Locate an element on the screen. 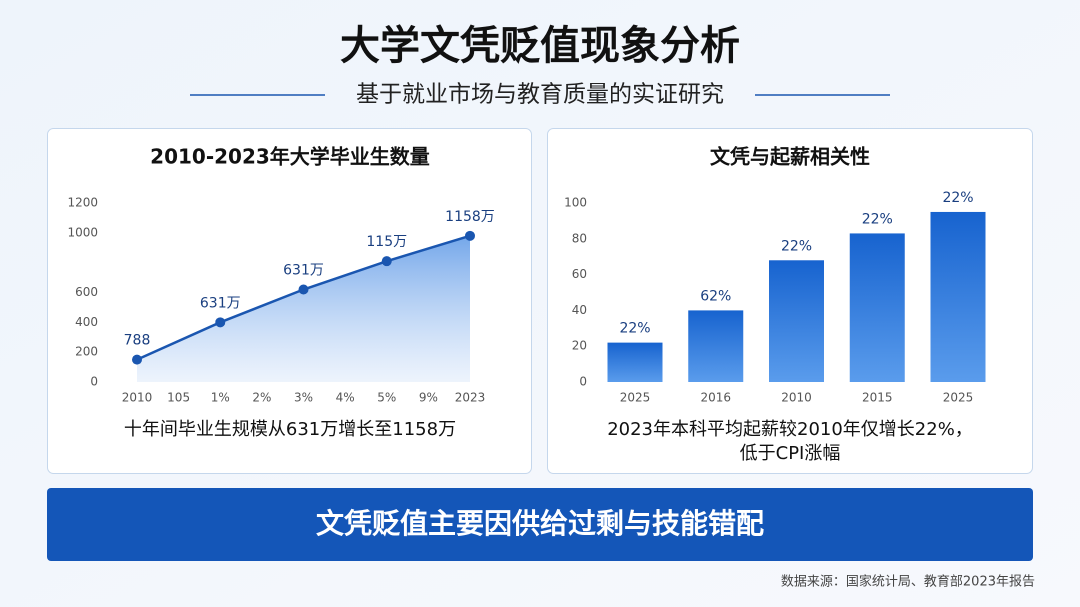 This screenshot has width=1080, height=607. chart-title: 2010-2023年大学毕业生数量 is located at coordinates (290, 157).